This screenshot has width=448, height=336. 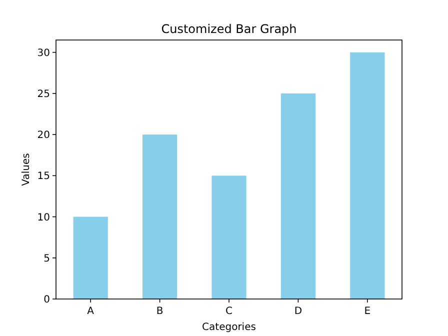 I want to click on x-tick-label: D, so click(x=298, y=311).